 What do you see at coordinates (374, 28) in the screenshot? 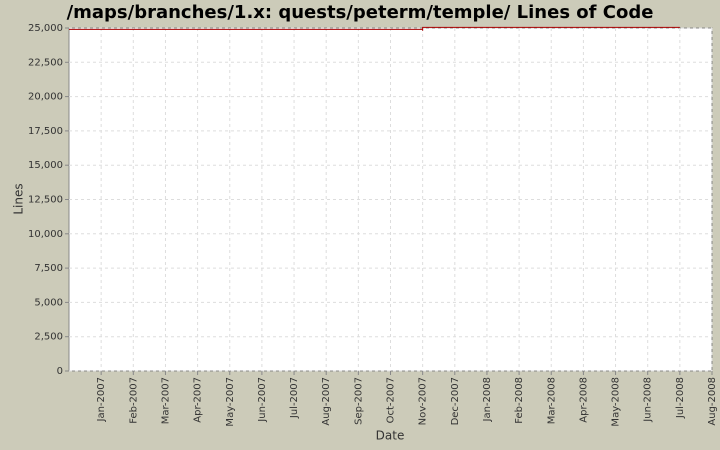
I see `line-series` at bounding box center [374, 28].